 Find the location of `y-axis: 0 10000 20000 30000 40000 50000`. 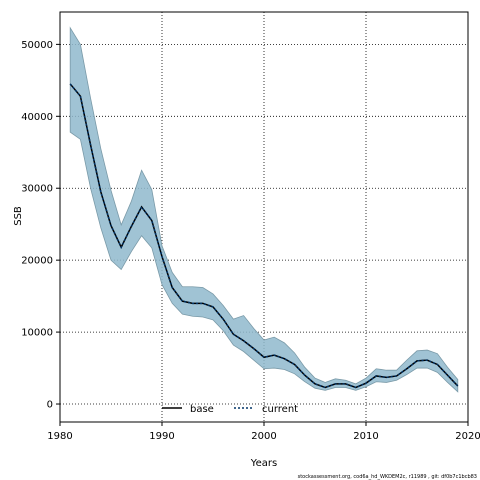

y-axis: 0 10000 20000 30000 40000 50000 is located at coordinates (40, 225).